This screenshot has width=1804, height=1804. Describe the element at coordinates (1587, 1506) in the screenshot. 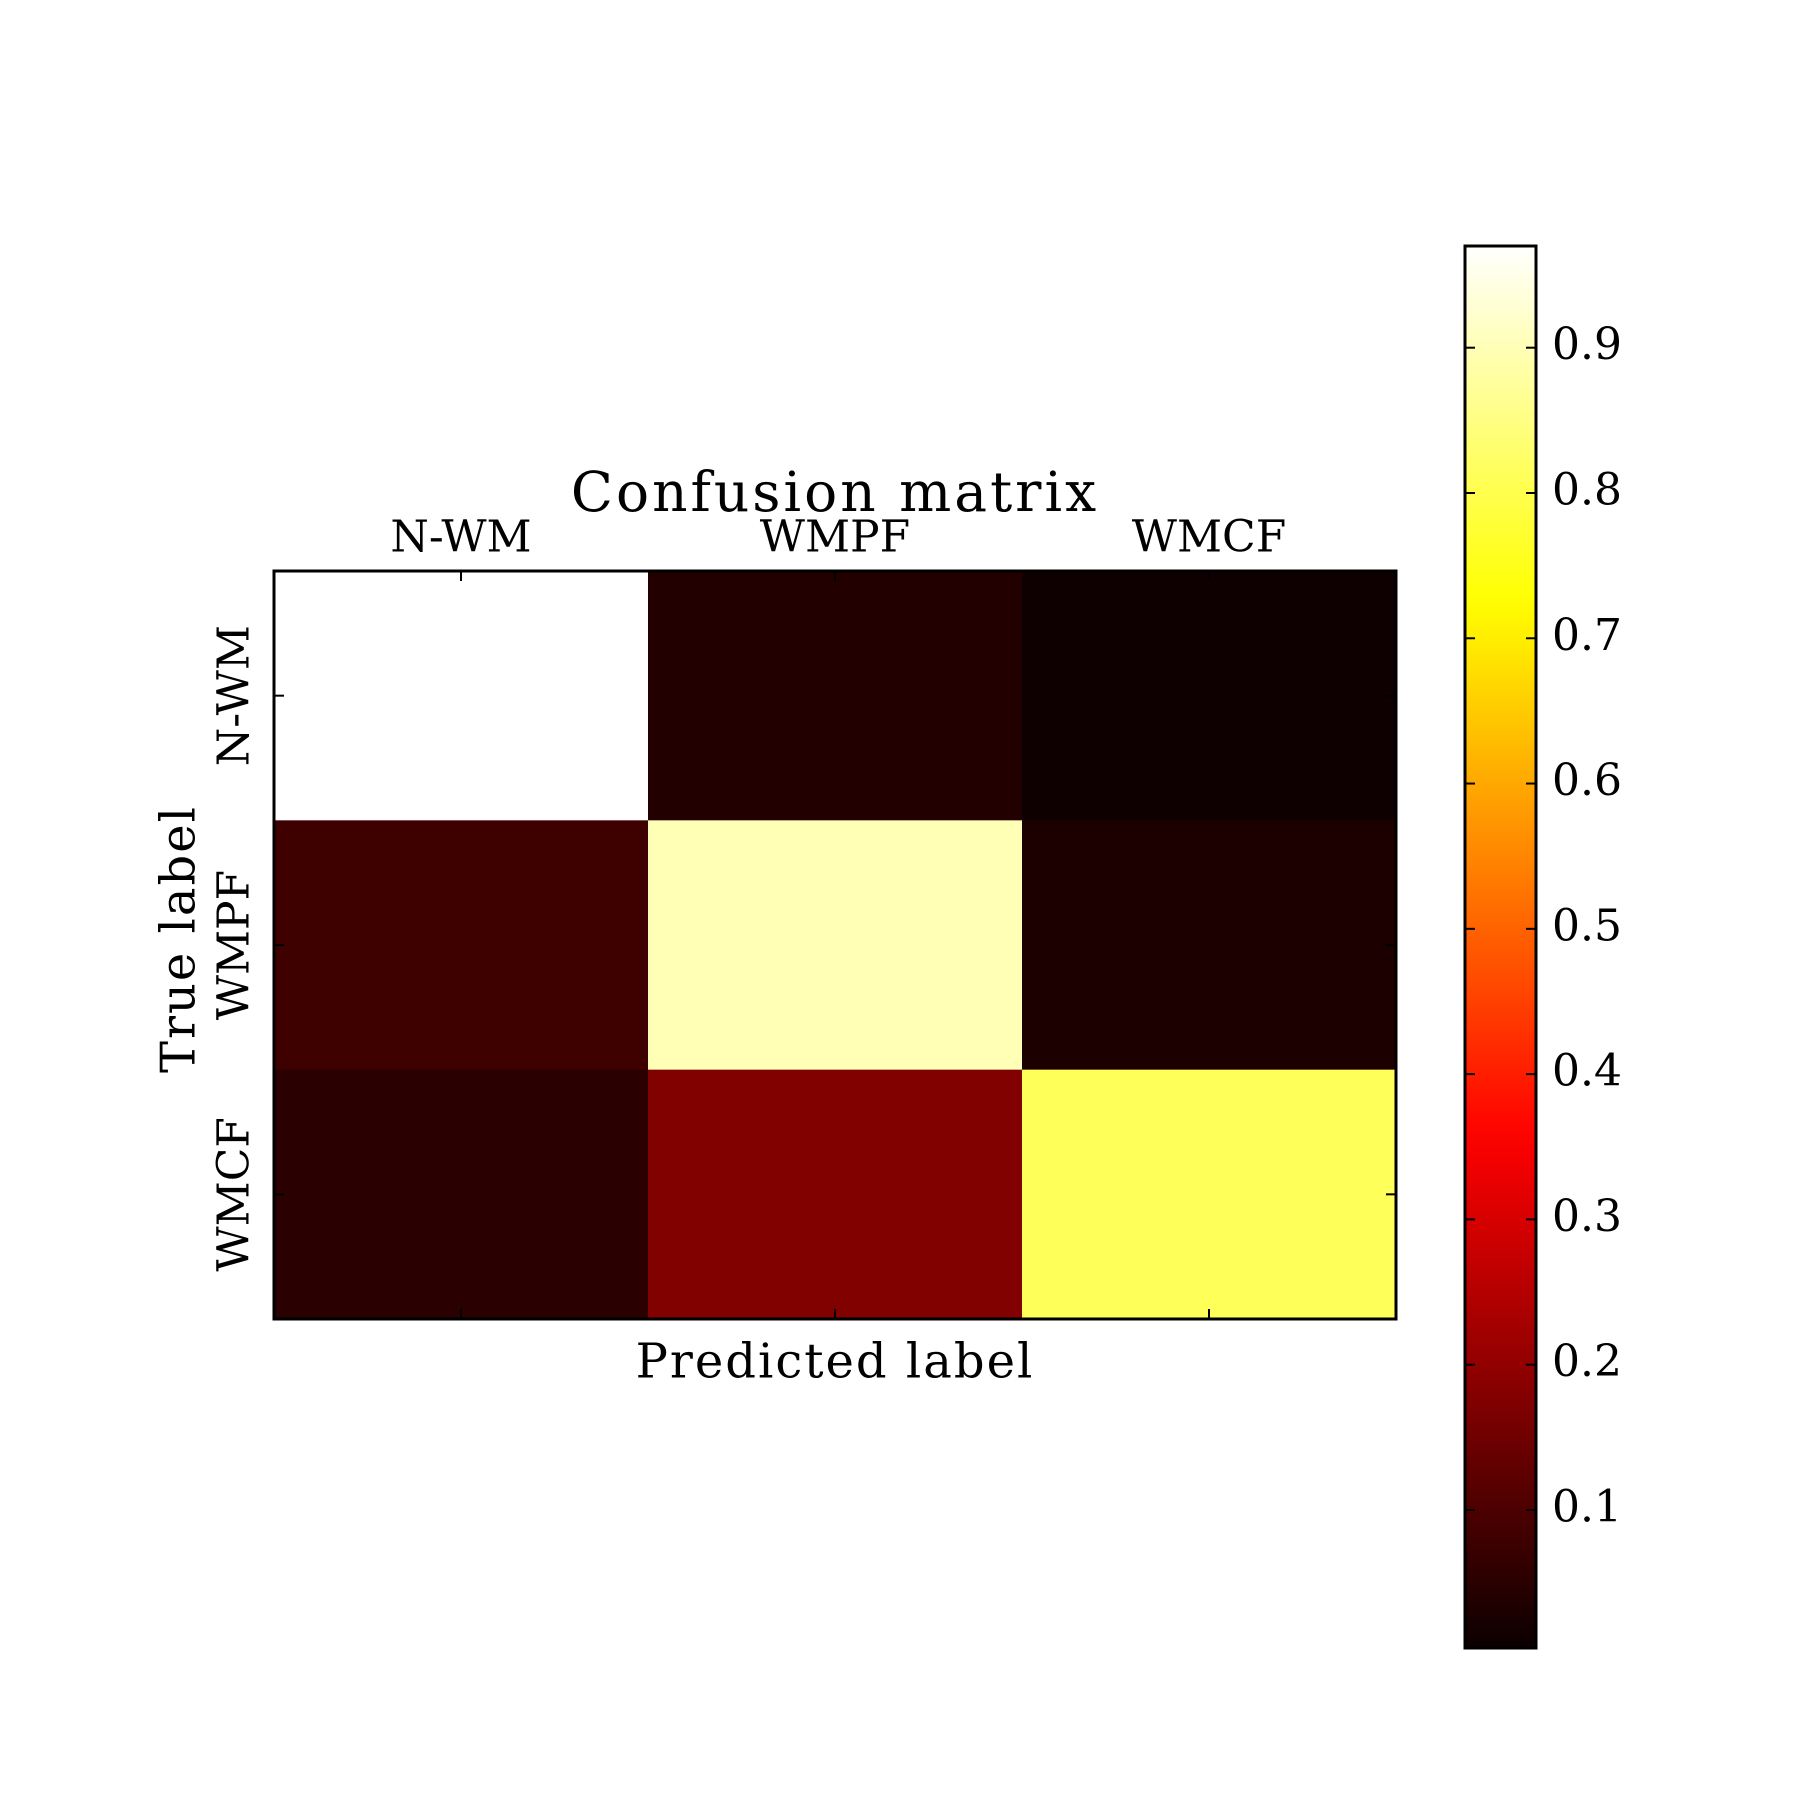

I see `colorbar-tick-label: 0.1` at that location.